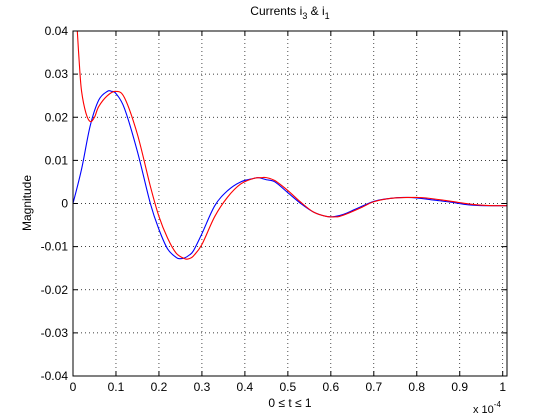 This screenshot has width=560, height=420. I want to click on x-tick-label: 0.1, so click(116, 387).